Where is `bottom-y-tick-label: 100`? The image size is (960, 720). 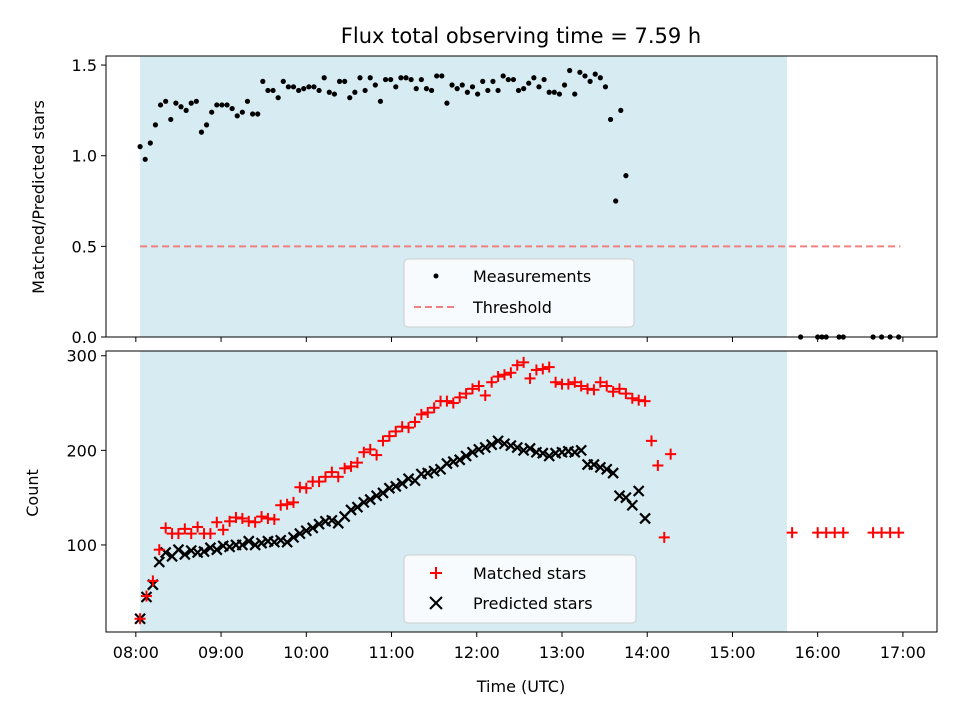
bottom-y-tick-label: 100 is located at coordinates (81, 545).